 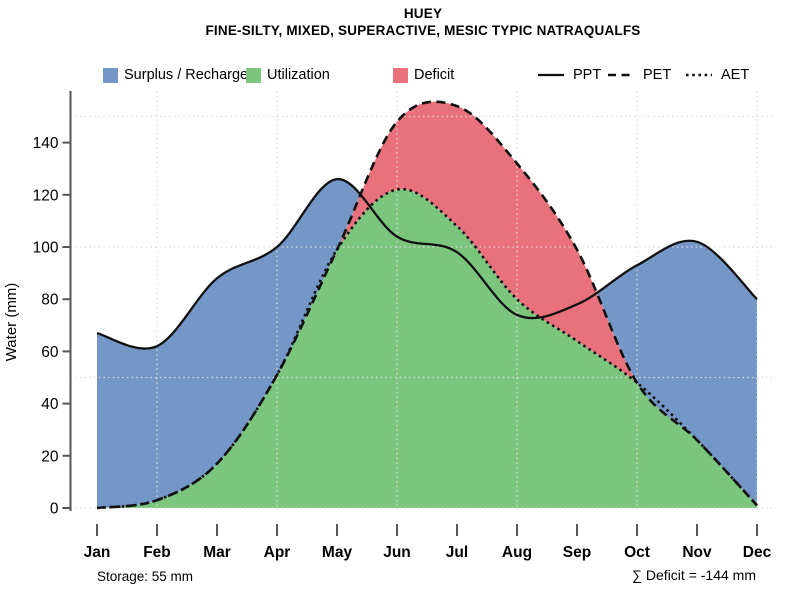 I want to click on legend-label: Utilization, so click(x=298, y=75).